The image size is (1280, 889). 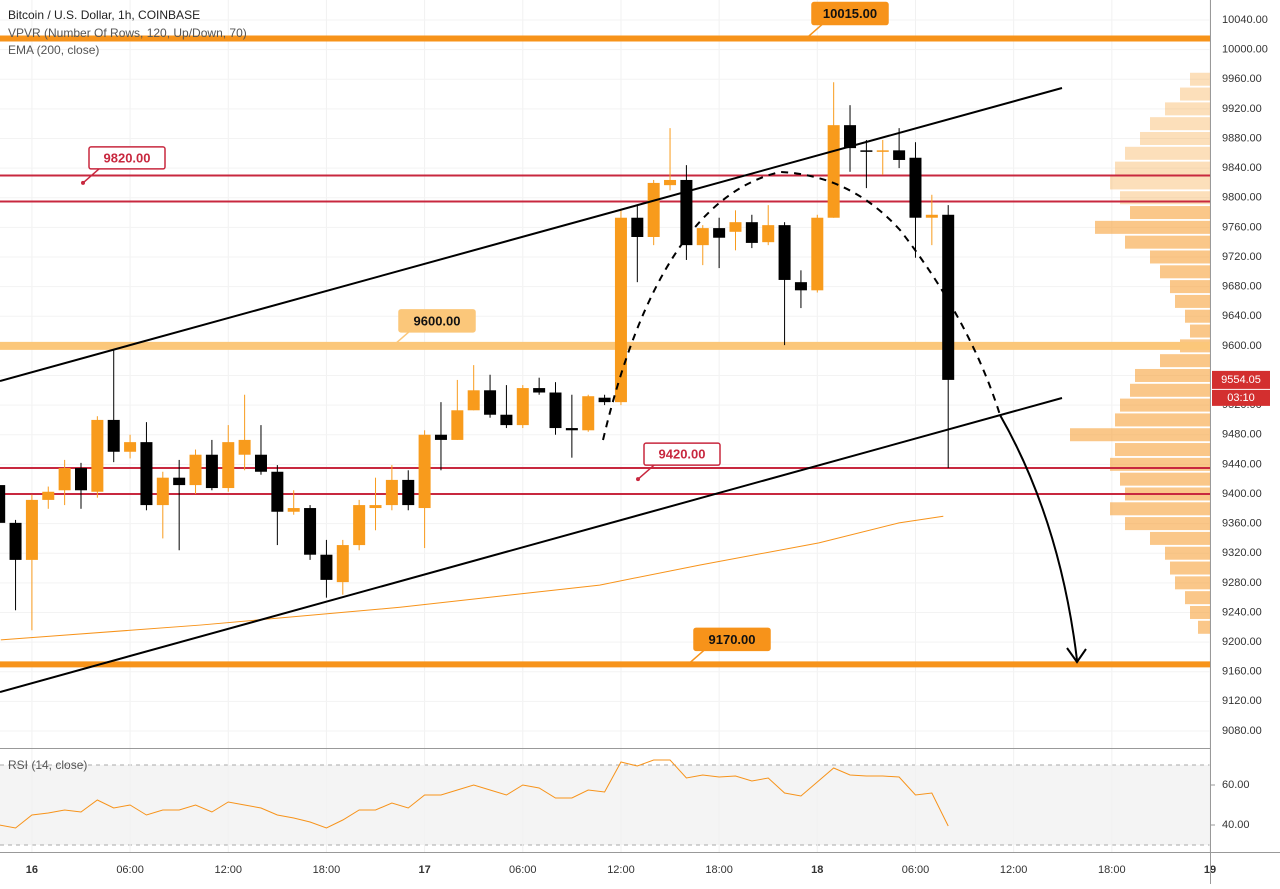 What do you see at coordinates (53, 50) in the screenshot?
I see `indicator-label: EMA (200, close)` at bounding box center [53, 50].